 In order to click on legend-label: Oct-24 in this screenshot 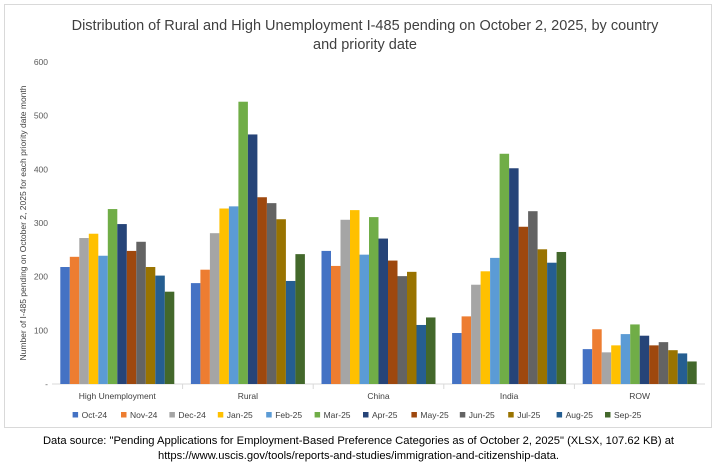, I will do `click(95, 415)`.